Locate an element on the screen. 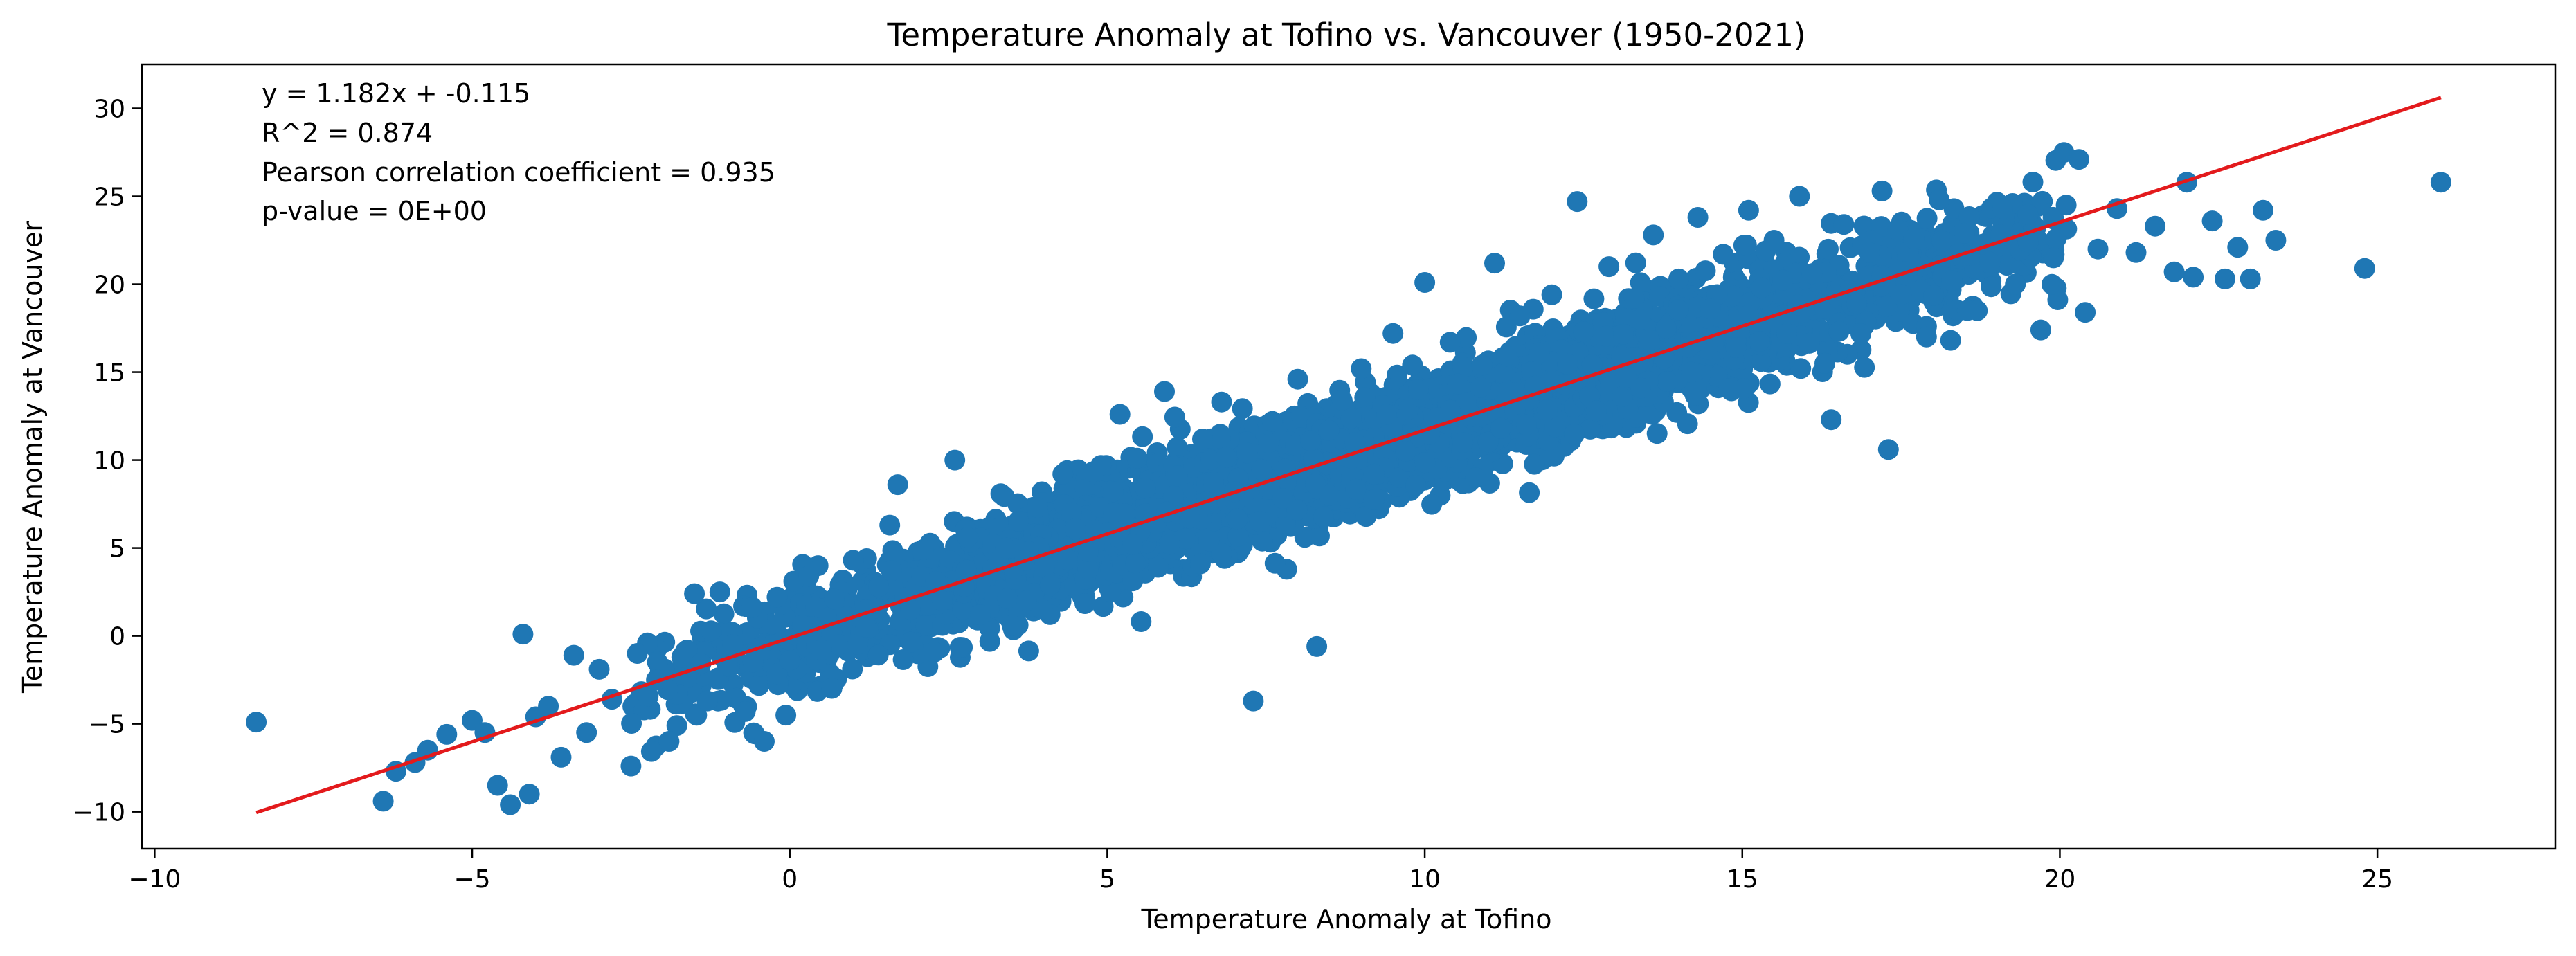 The image size is (2576, 956). y-tick-label: 0 is located at coordinates (117, 637).